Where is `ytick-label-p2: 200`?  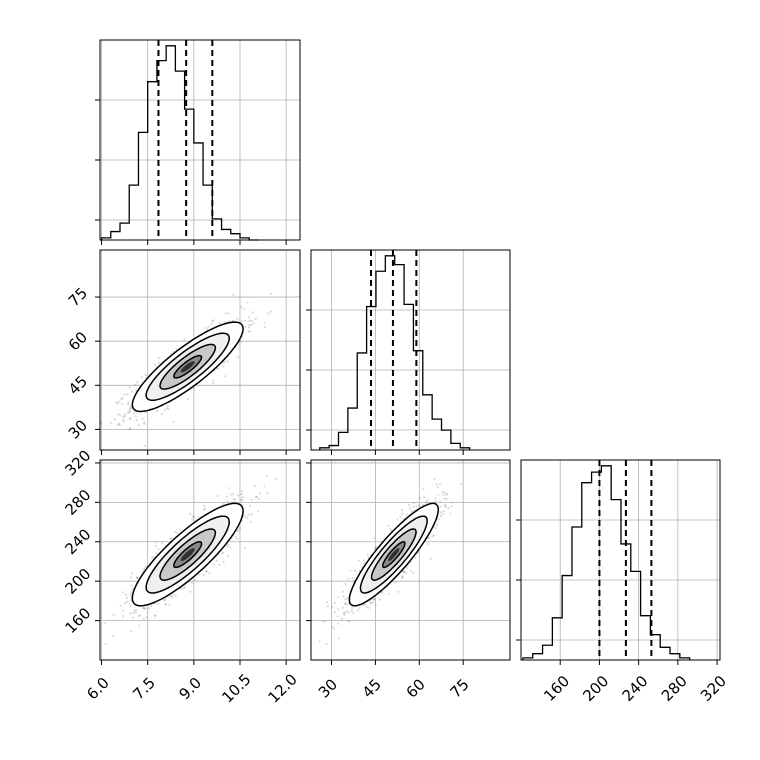
ytick-label-p2: 200 is located at coordinates (78, 581).